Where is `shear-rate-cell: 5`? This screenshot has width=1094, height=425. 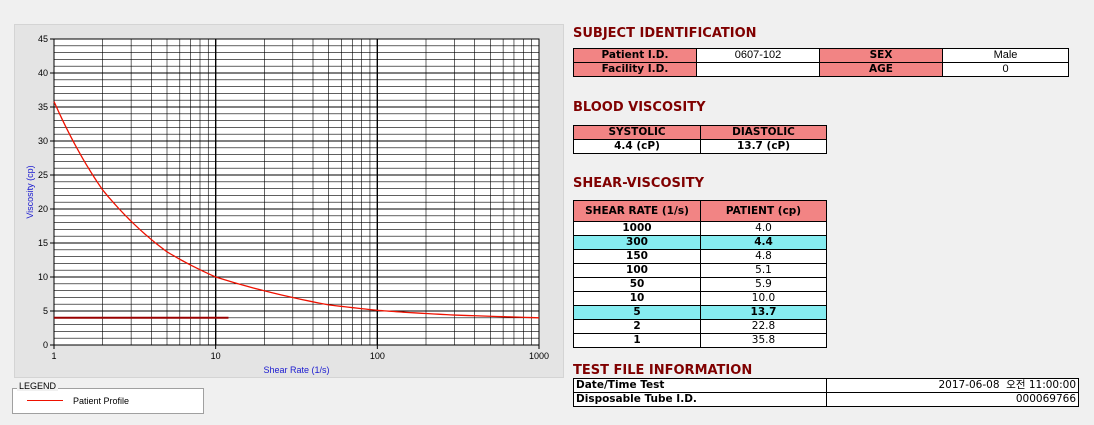 shear-rate-cell: 5 is located at coordinates (637, 312).